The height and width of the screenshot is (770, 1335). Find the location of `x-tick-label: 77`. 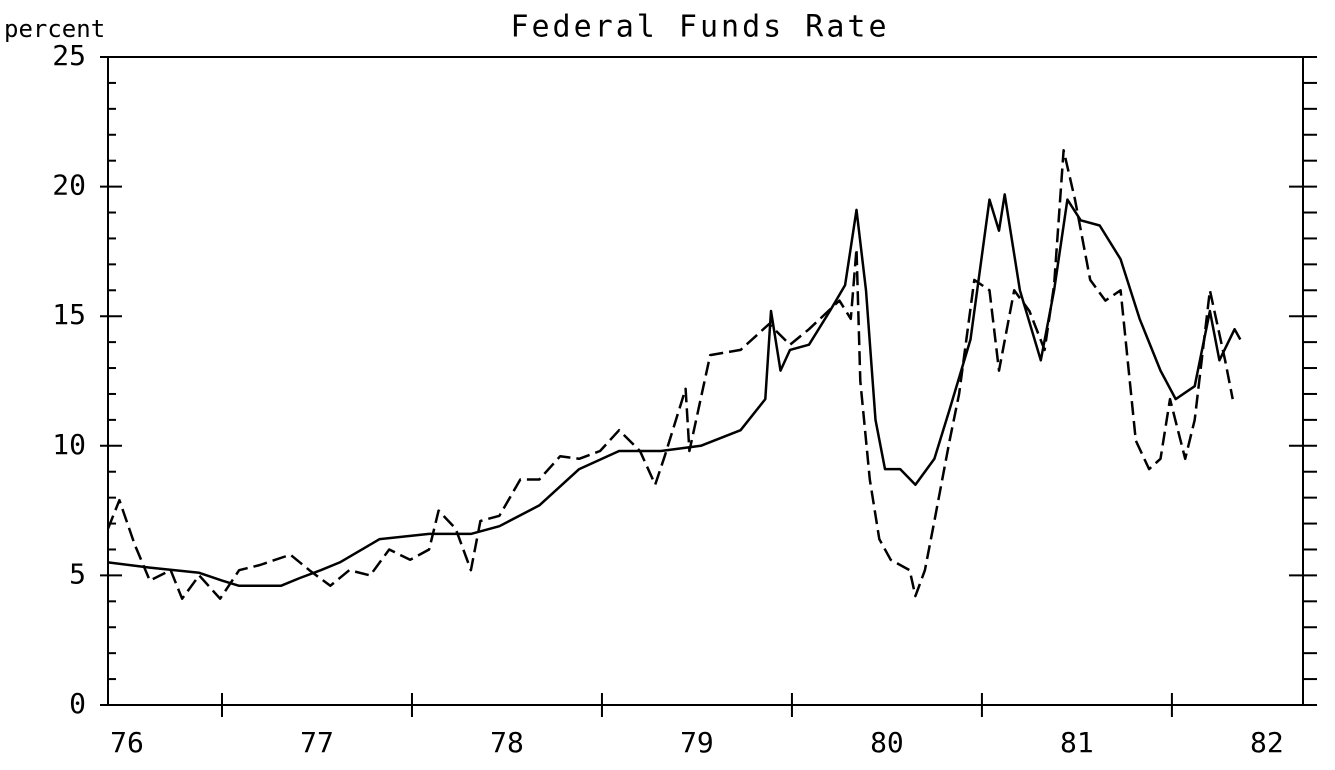

x-tick-label: 77 is located at coordinates (317, 742).